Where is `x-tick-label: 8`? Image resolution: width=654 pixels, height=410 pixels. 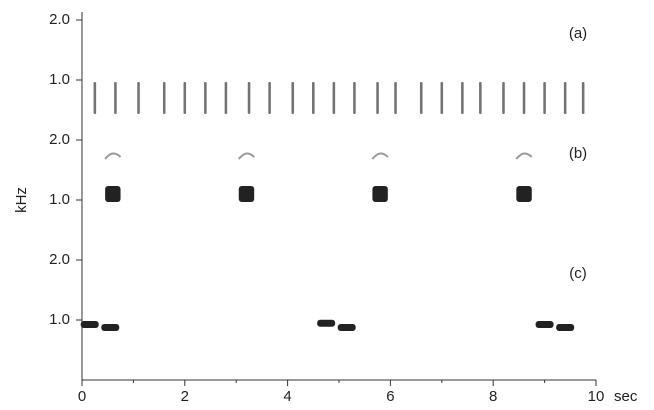
x-tick-label: 8 is located at coordinates (493, 396).